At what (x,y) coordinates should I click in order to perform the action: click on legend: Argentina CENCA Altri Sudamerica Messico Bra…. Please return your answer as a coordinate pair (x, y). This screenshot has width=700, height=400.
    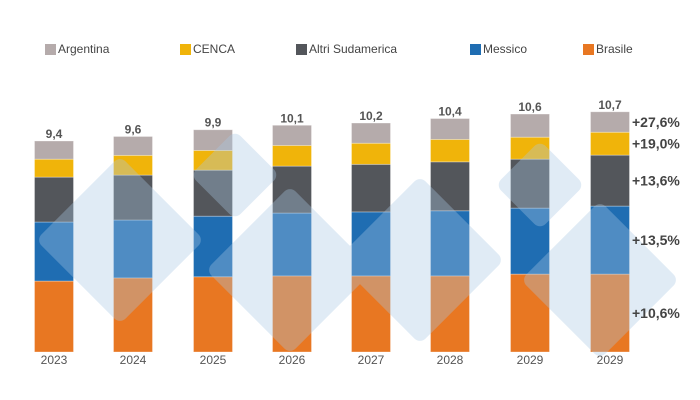
    Looking at the image, I should click on (350, 52).